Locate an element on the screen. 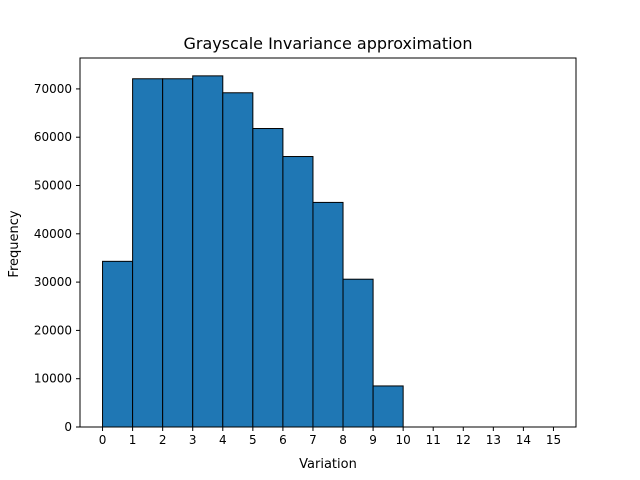  x-tick-label: 13 is located at coordinates (493, 440).